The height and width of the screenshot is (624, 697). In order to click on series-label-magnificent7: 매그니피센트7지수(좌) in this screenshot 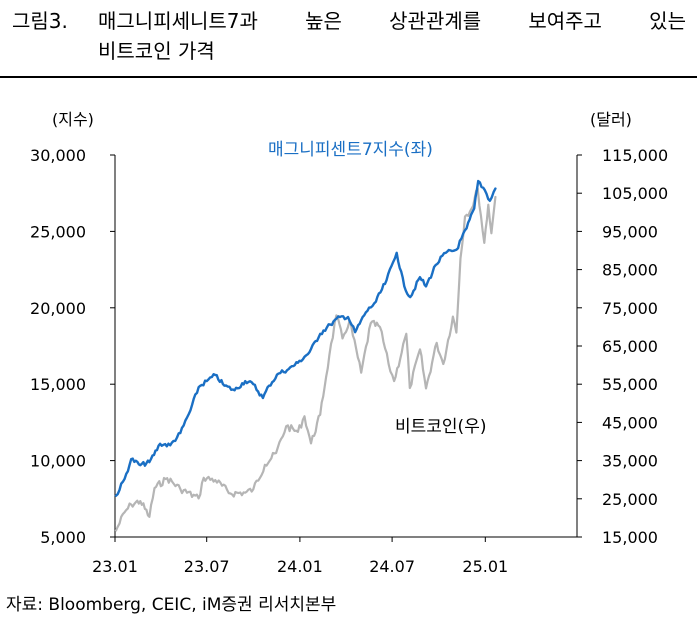, I will do `click(350, 150)`.